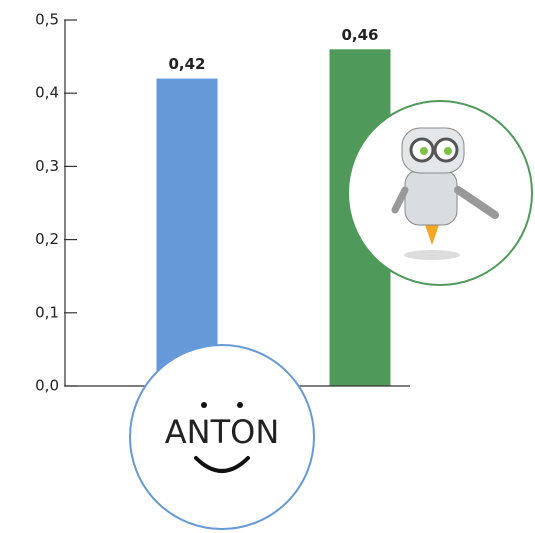  Describe the element at coordinates (187, 232) in the screenshot. I see `bar` at that location.